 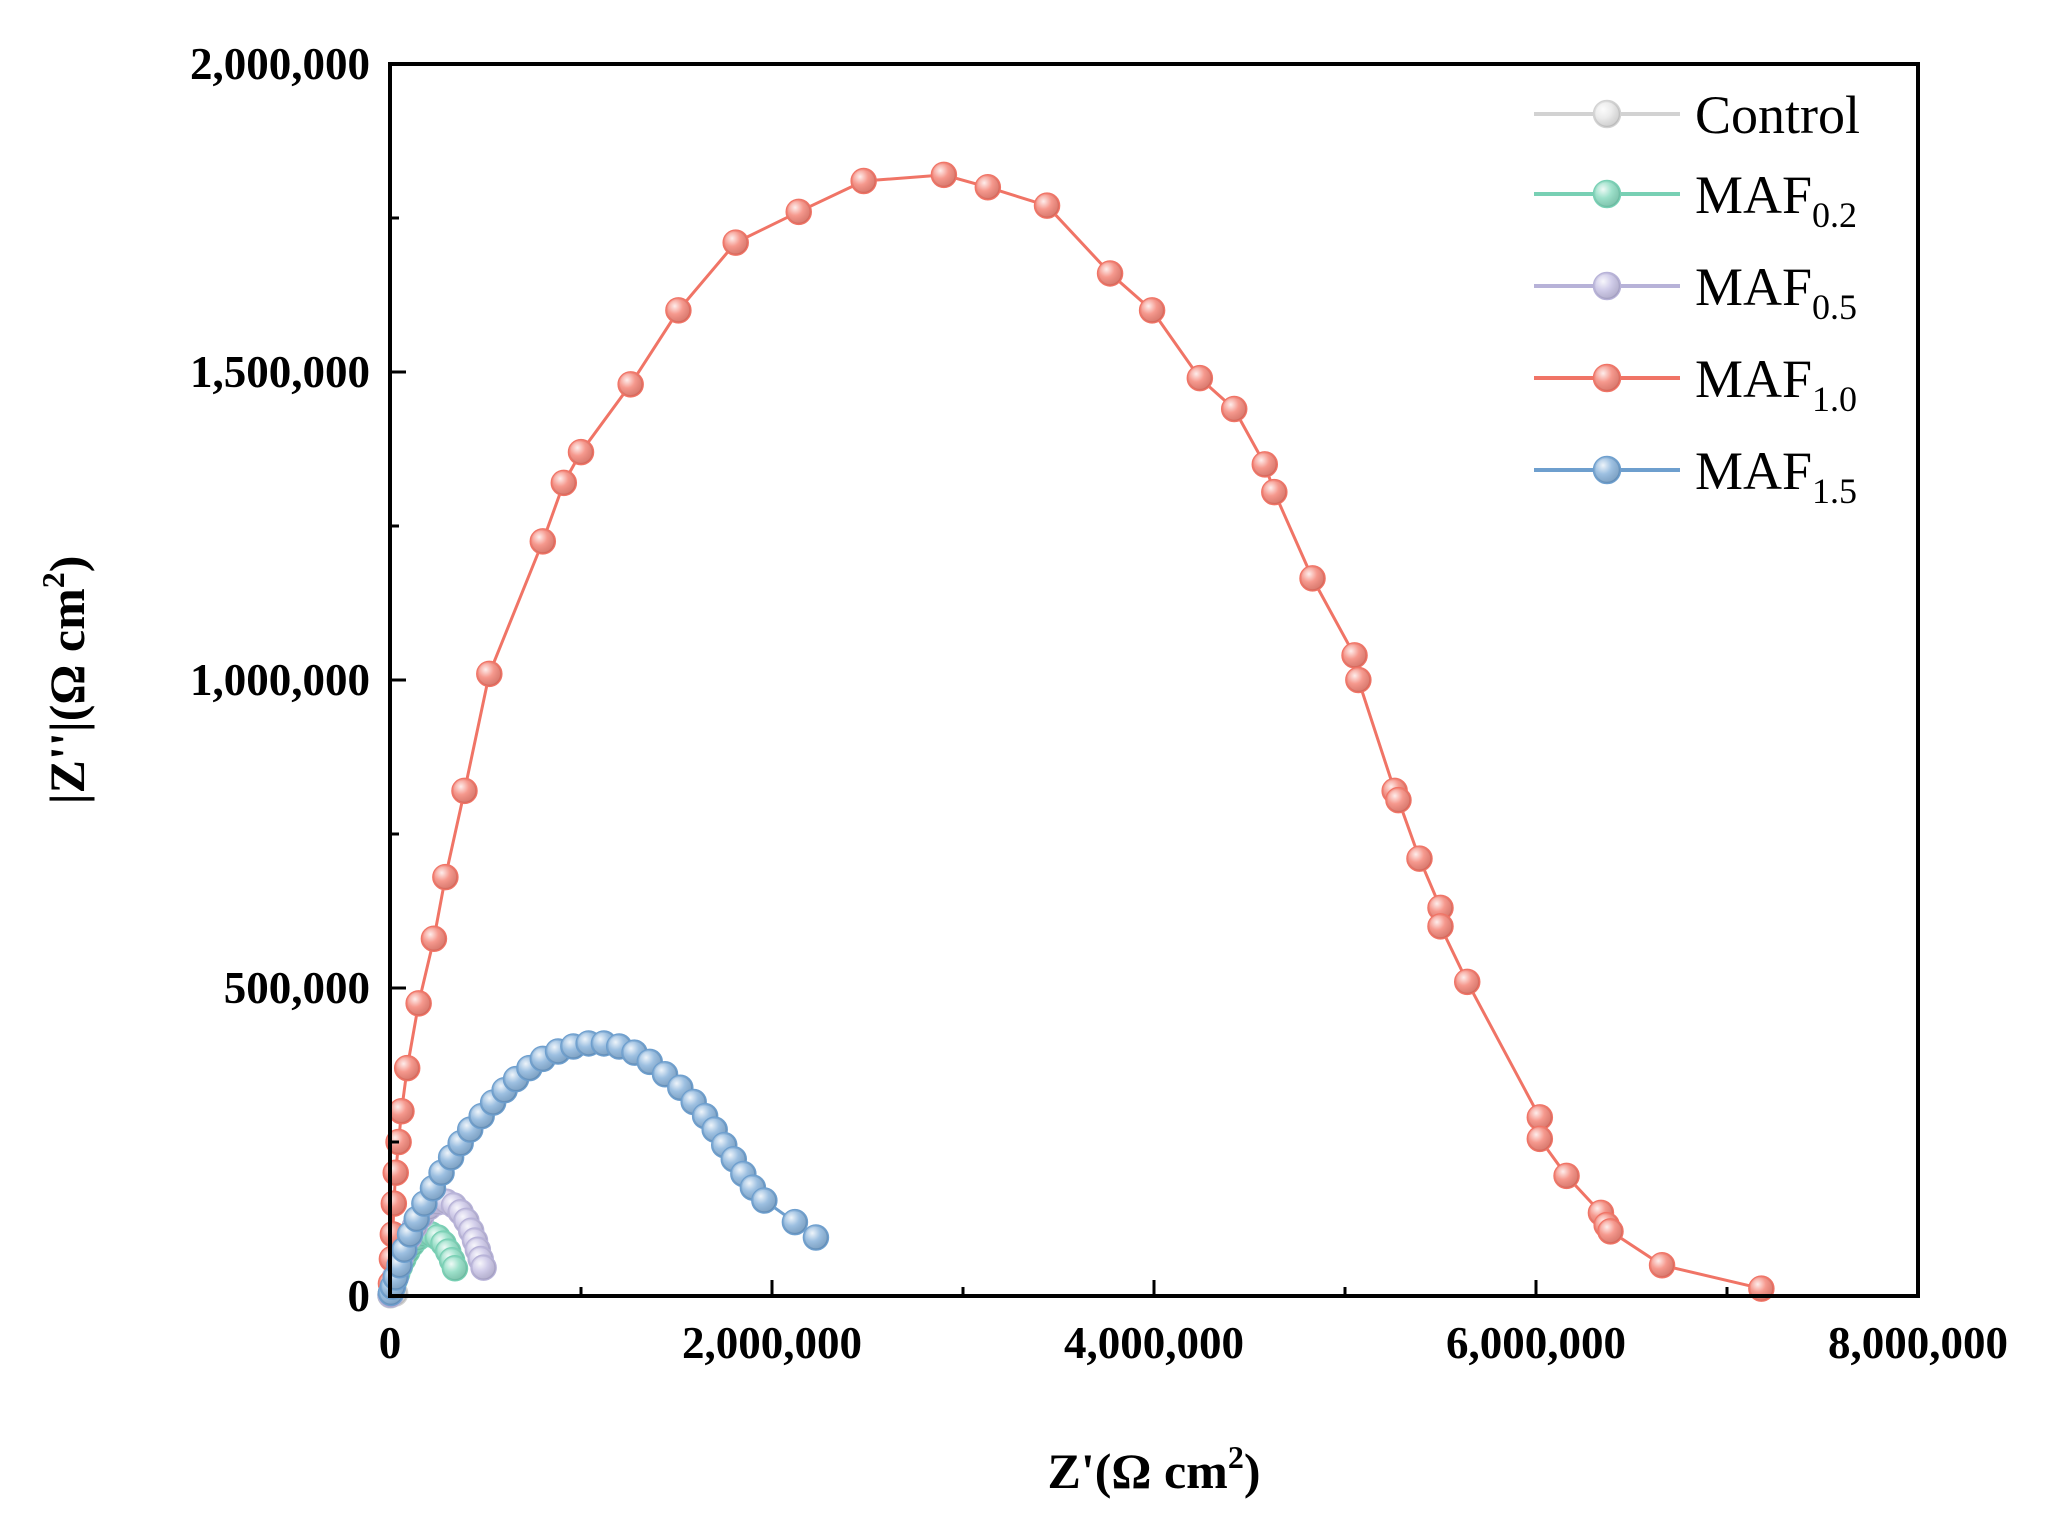 I want to click on legend-label: MAF1.0, so click(x=1776, y=384).